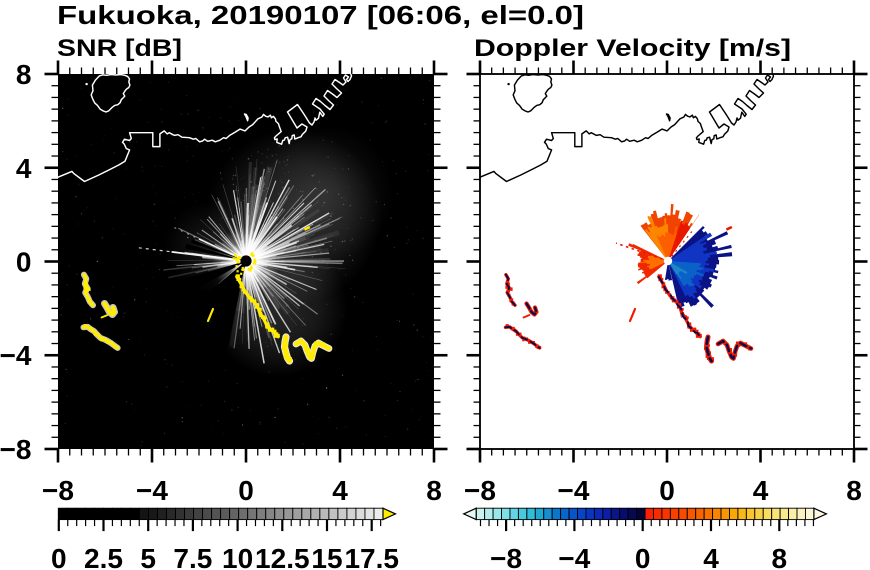 This screenshot has height=570, width=870. What do you see at coordinates (282, 556) in the screenshot?
I see `svg-text: 12.5` at bounding box center [282, 556].